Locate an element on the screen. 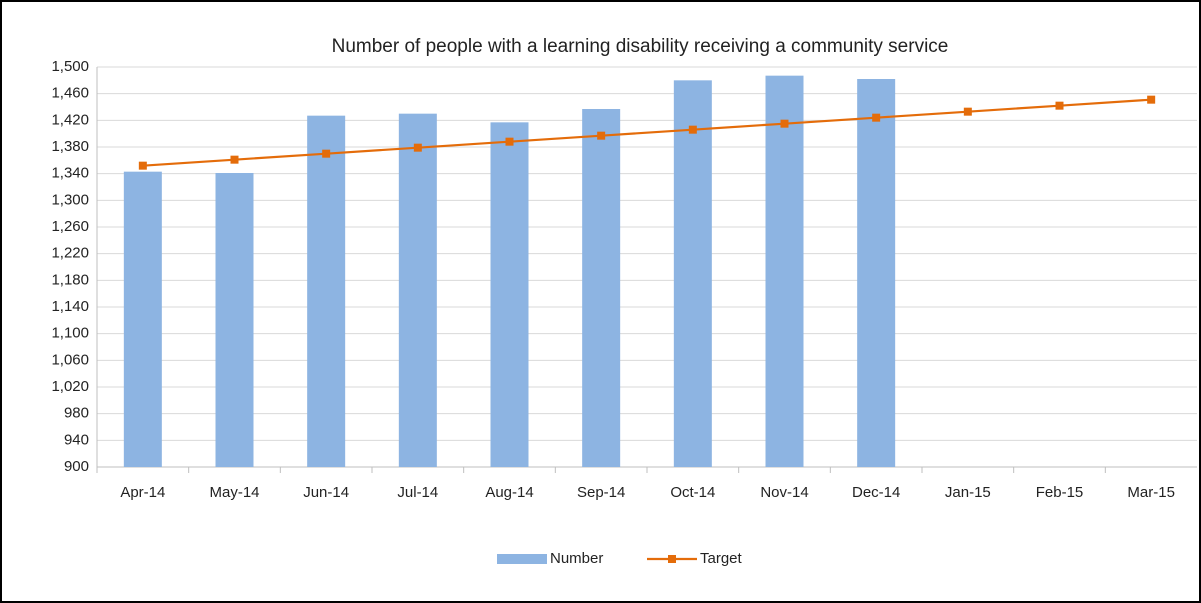 This screenshot has width=1201, height=603. x-tick-label: Jul-14 is located at coordinates (417, 492).